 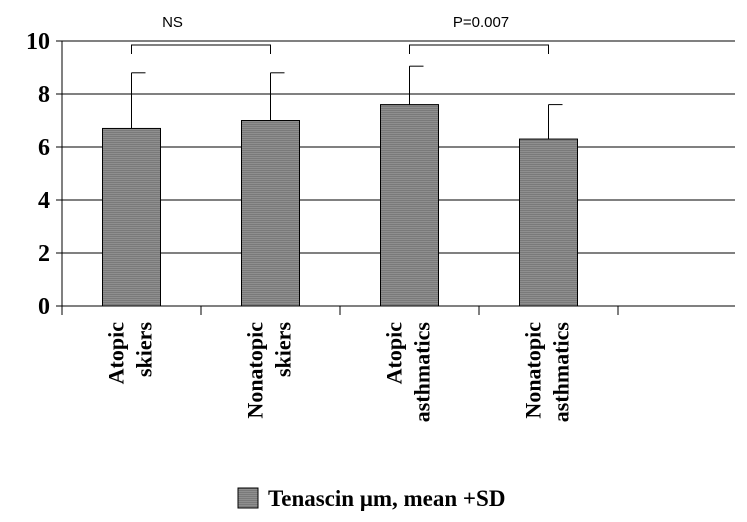 What do you see at coordinates (172, 22) in the screenshot?
I see `significance-label: NS` at bounding box center [172, 22].